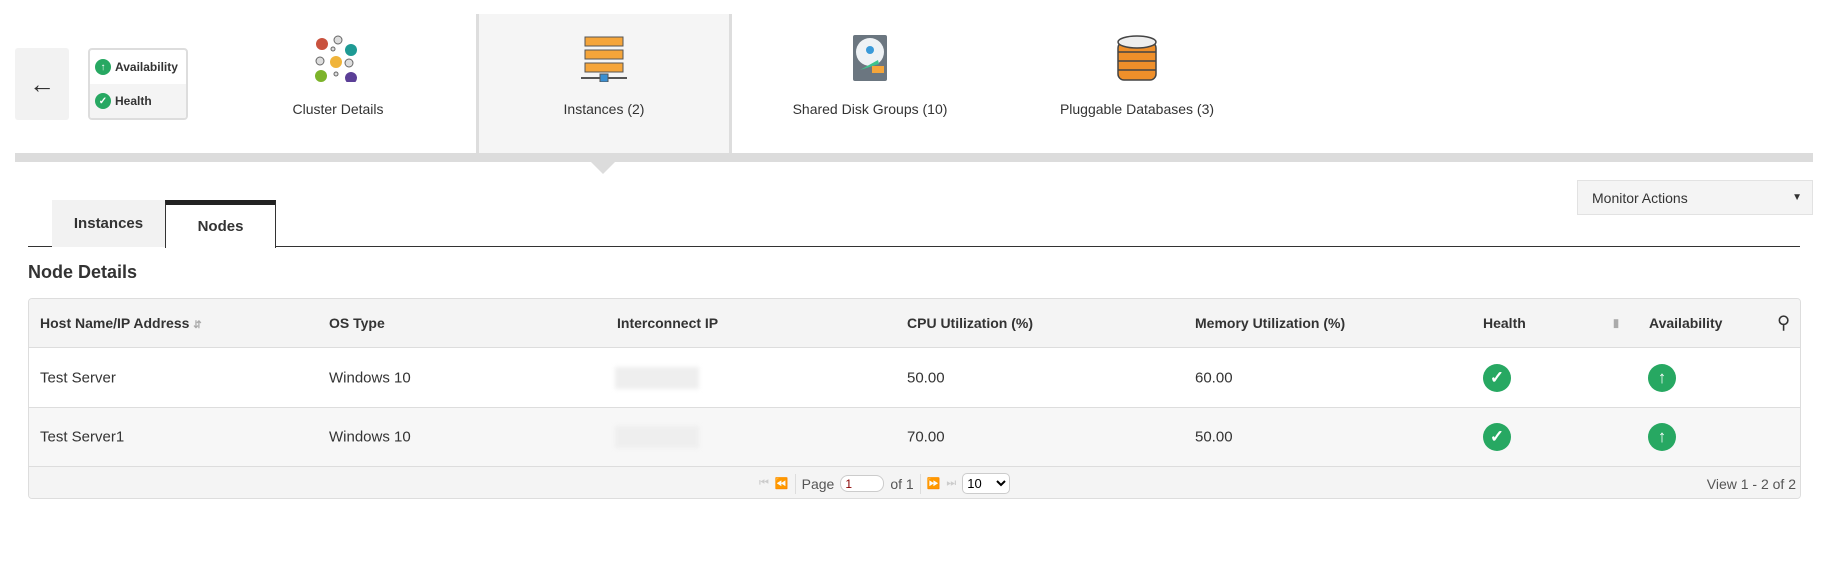 The height and width of the screenshot is (586, 1835). What do you see at coordinates (338, 83) in the screenshot?
I see `tile-cluster-details: Cluster Details` at bounding box center [338, 83].